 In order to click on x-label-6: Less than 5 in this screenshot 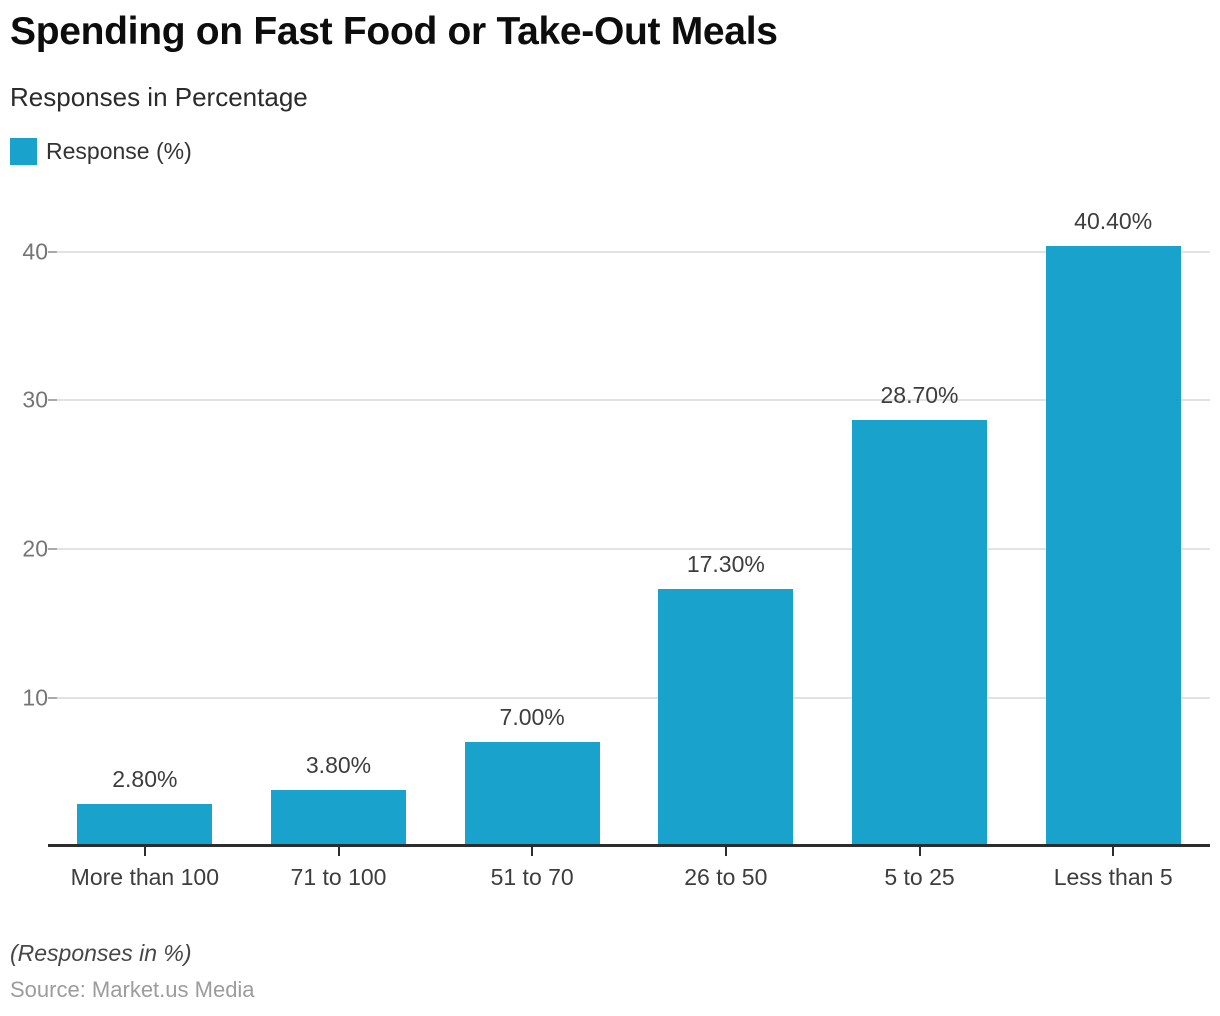, I will do `click(1113, 877)`.